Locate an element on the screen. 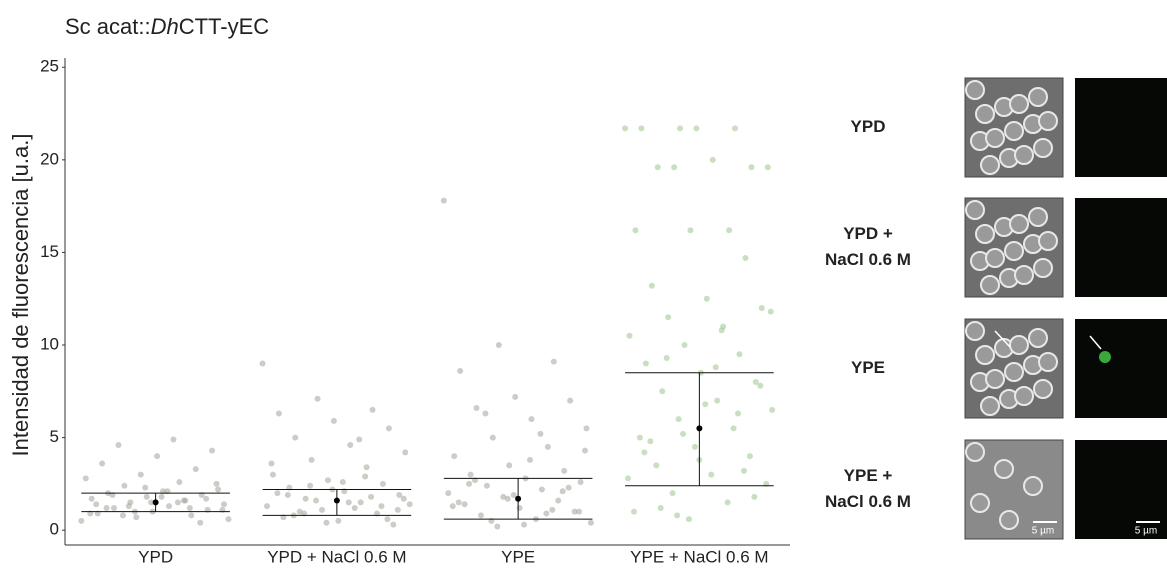 This screenshot has width=1167, height=568. panel-label: YPE + NaCl 0.6 M is located at coordinates (868, 488).